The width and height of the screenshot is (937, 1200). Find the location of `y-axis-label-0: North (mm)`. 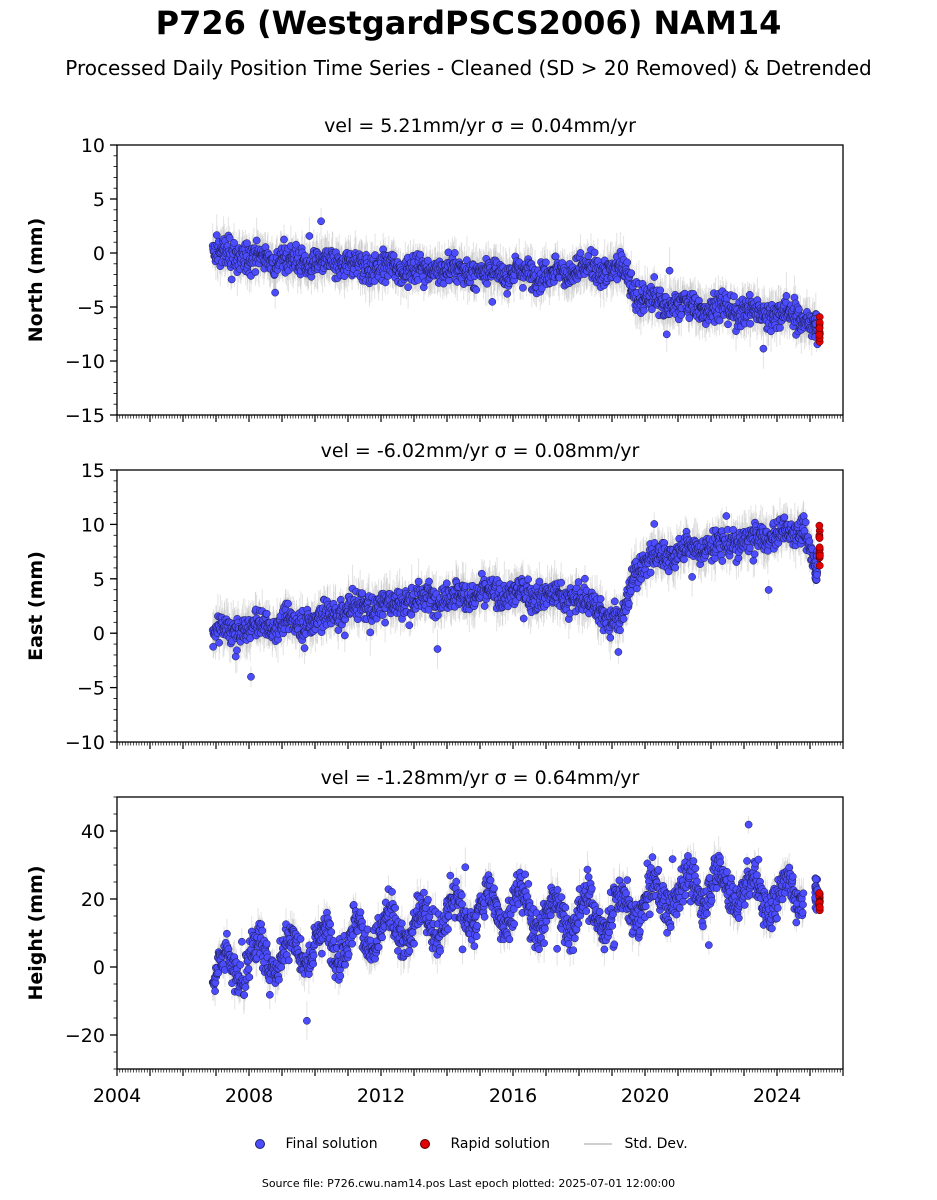

y-axis-label-0: North (mm) is located at coordinates (36, 280).